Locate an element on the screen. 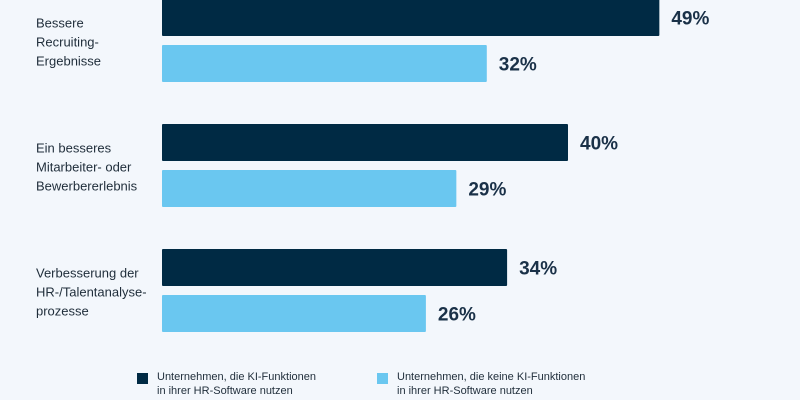 The image size is (800, 400). data-label: 32% is located at coordinates (518, 65).